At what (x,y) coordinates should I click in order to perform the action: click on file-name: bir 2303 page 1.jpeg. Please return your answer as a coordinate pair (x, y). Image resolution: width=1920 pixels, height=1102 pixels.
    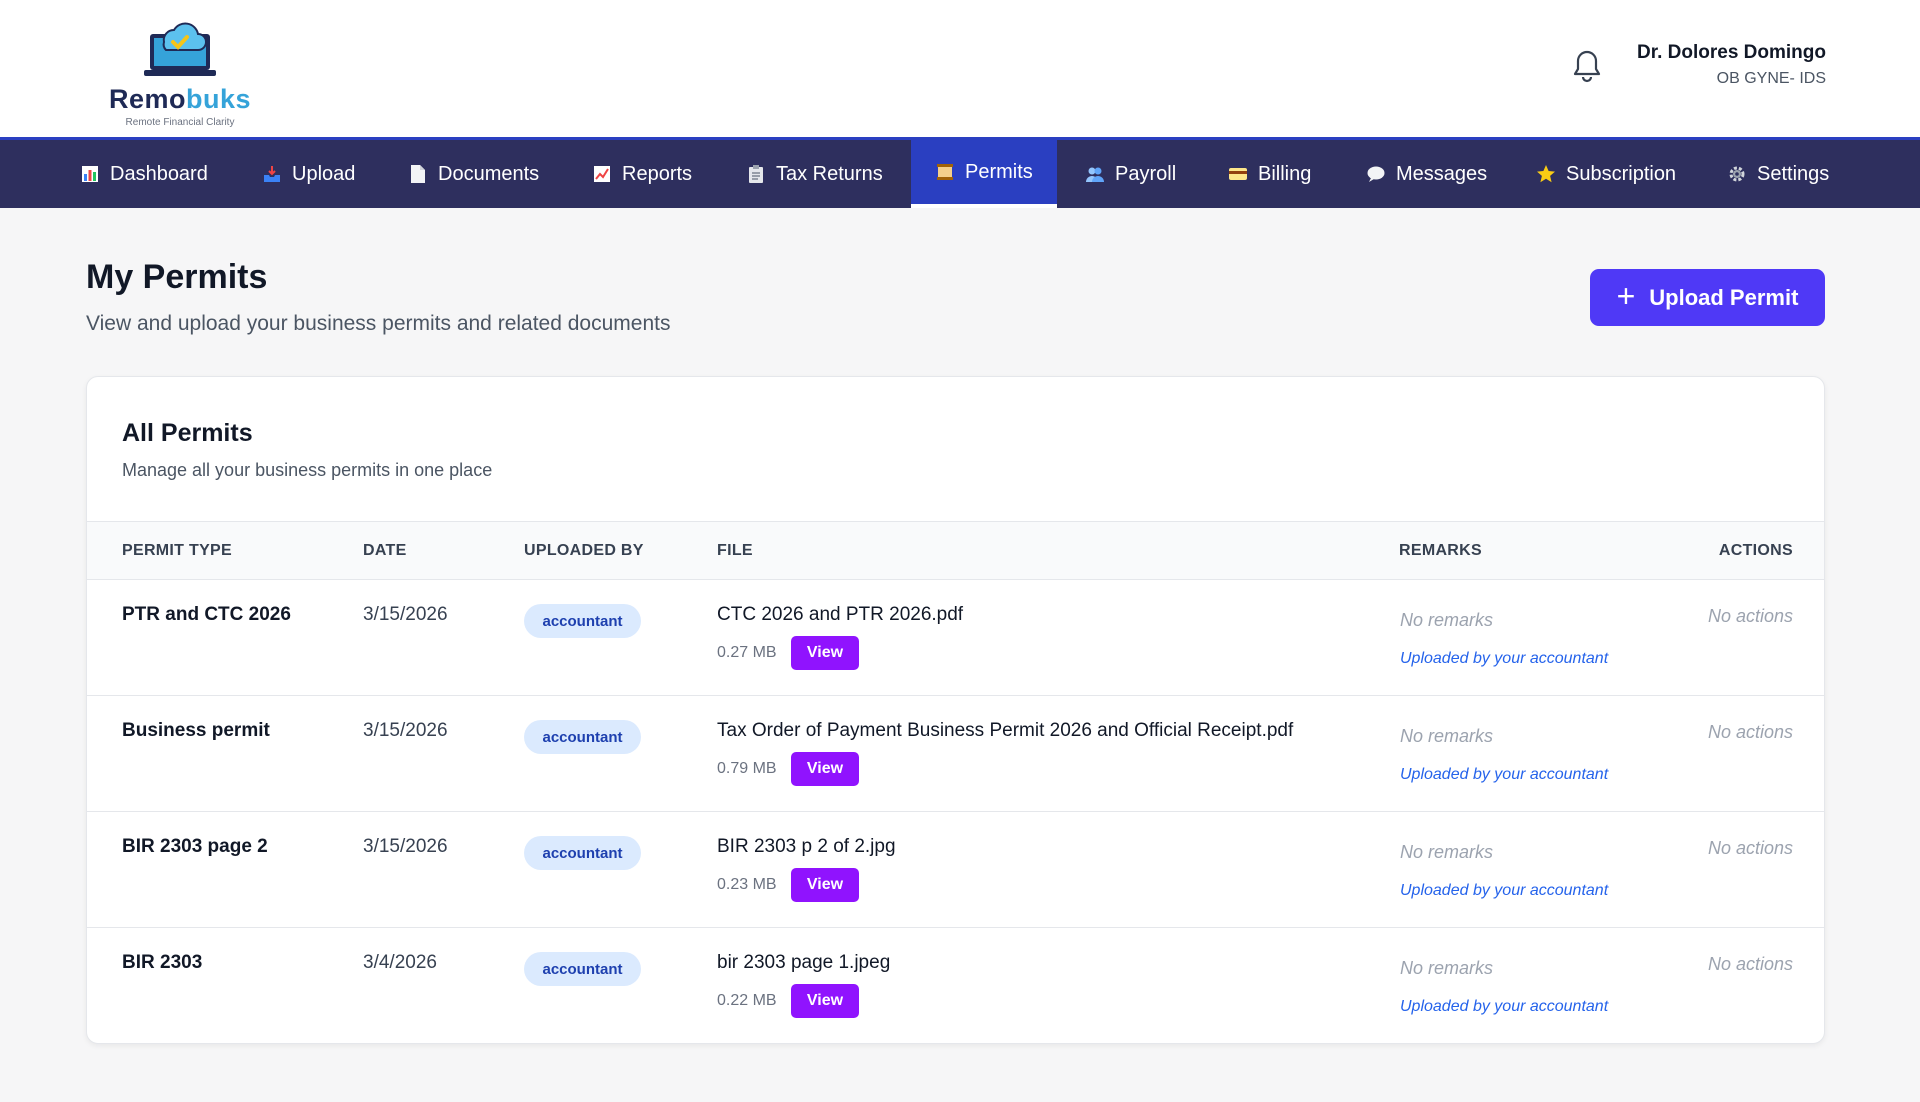
    Looking at the image, I should click on (804, 962).